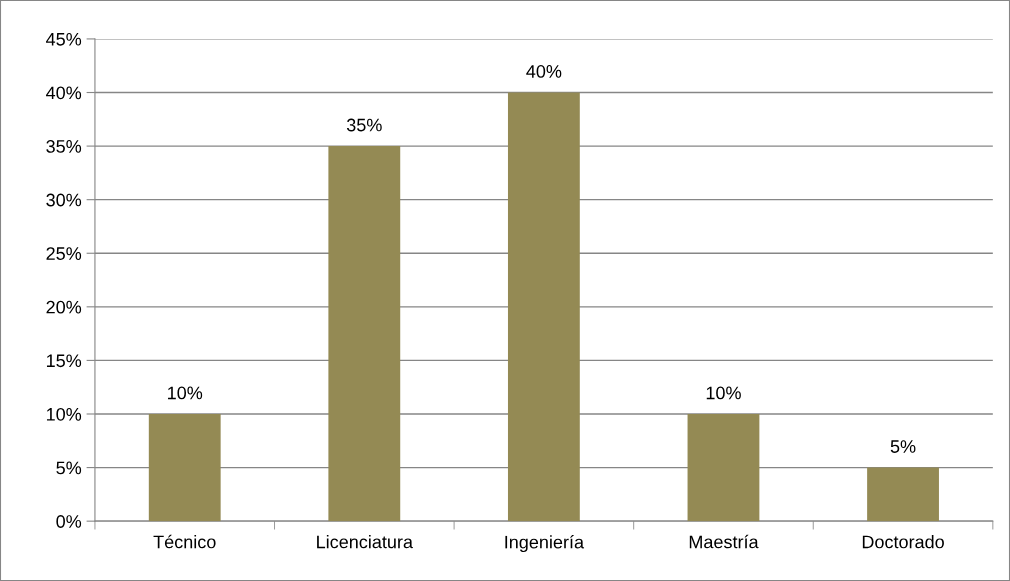 The width and height of the screenshot is (1010, 581). Describe the element at coordinates (545, 544) in the screenshot. I see `x-tick-label: Ingeniería` at that location.